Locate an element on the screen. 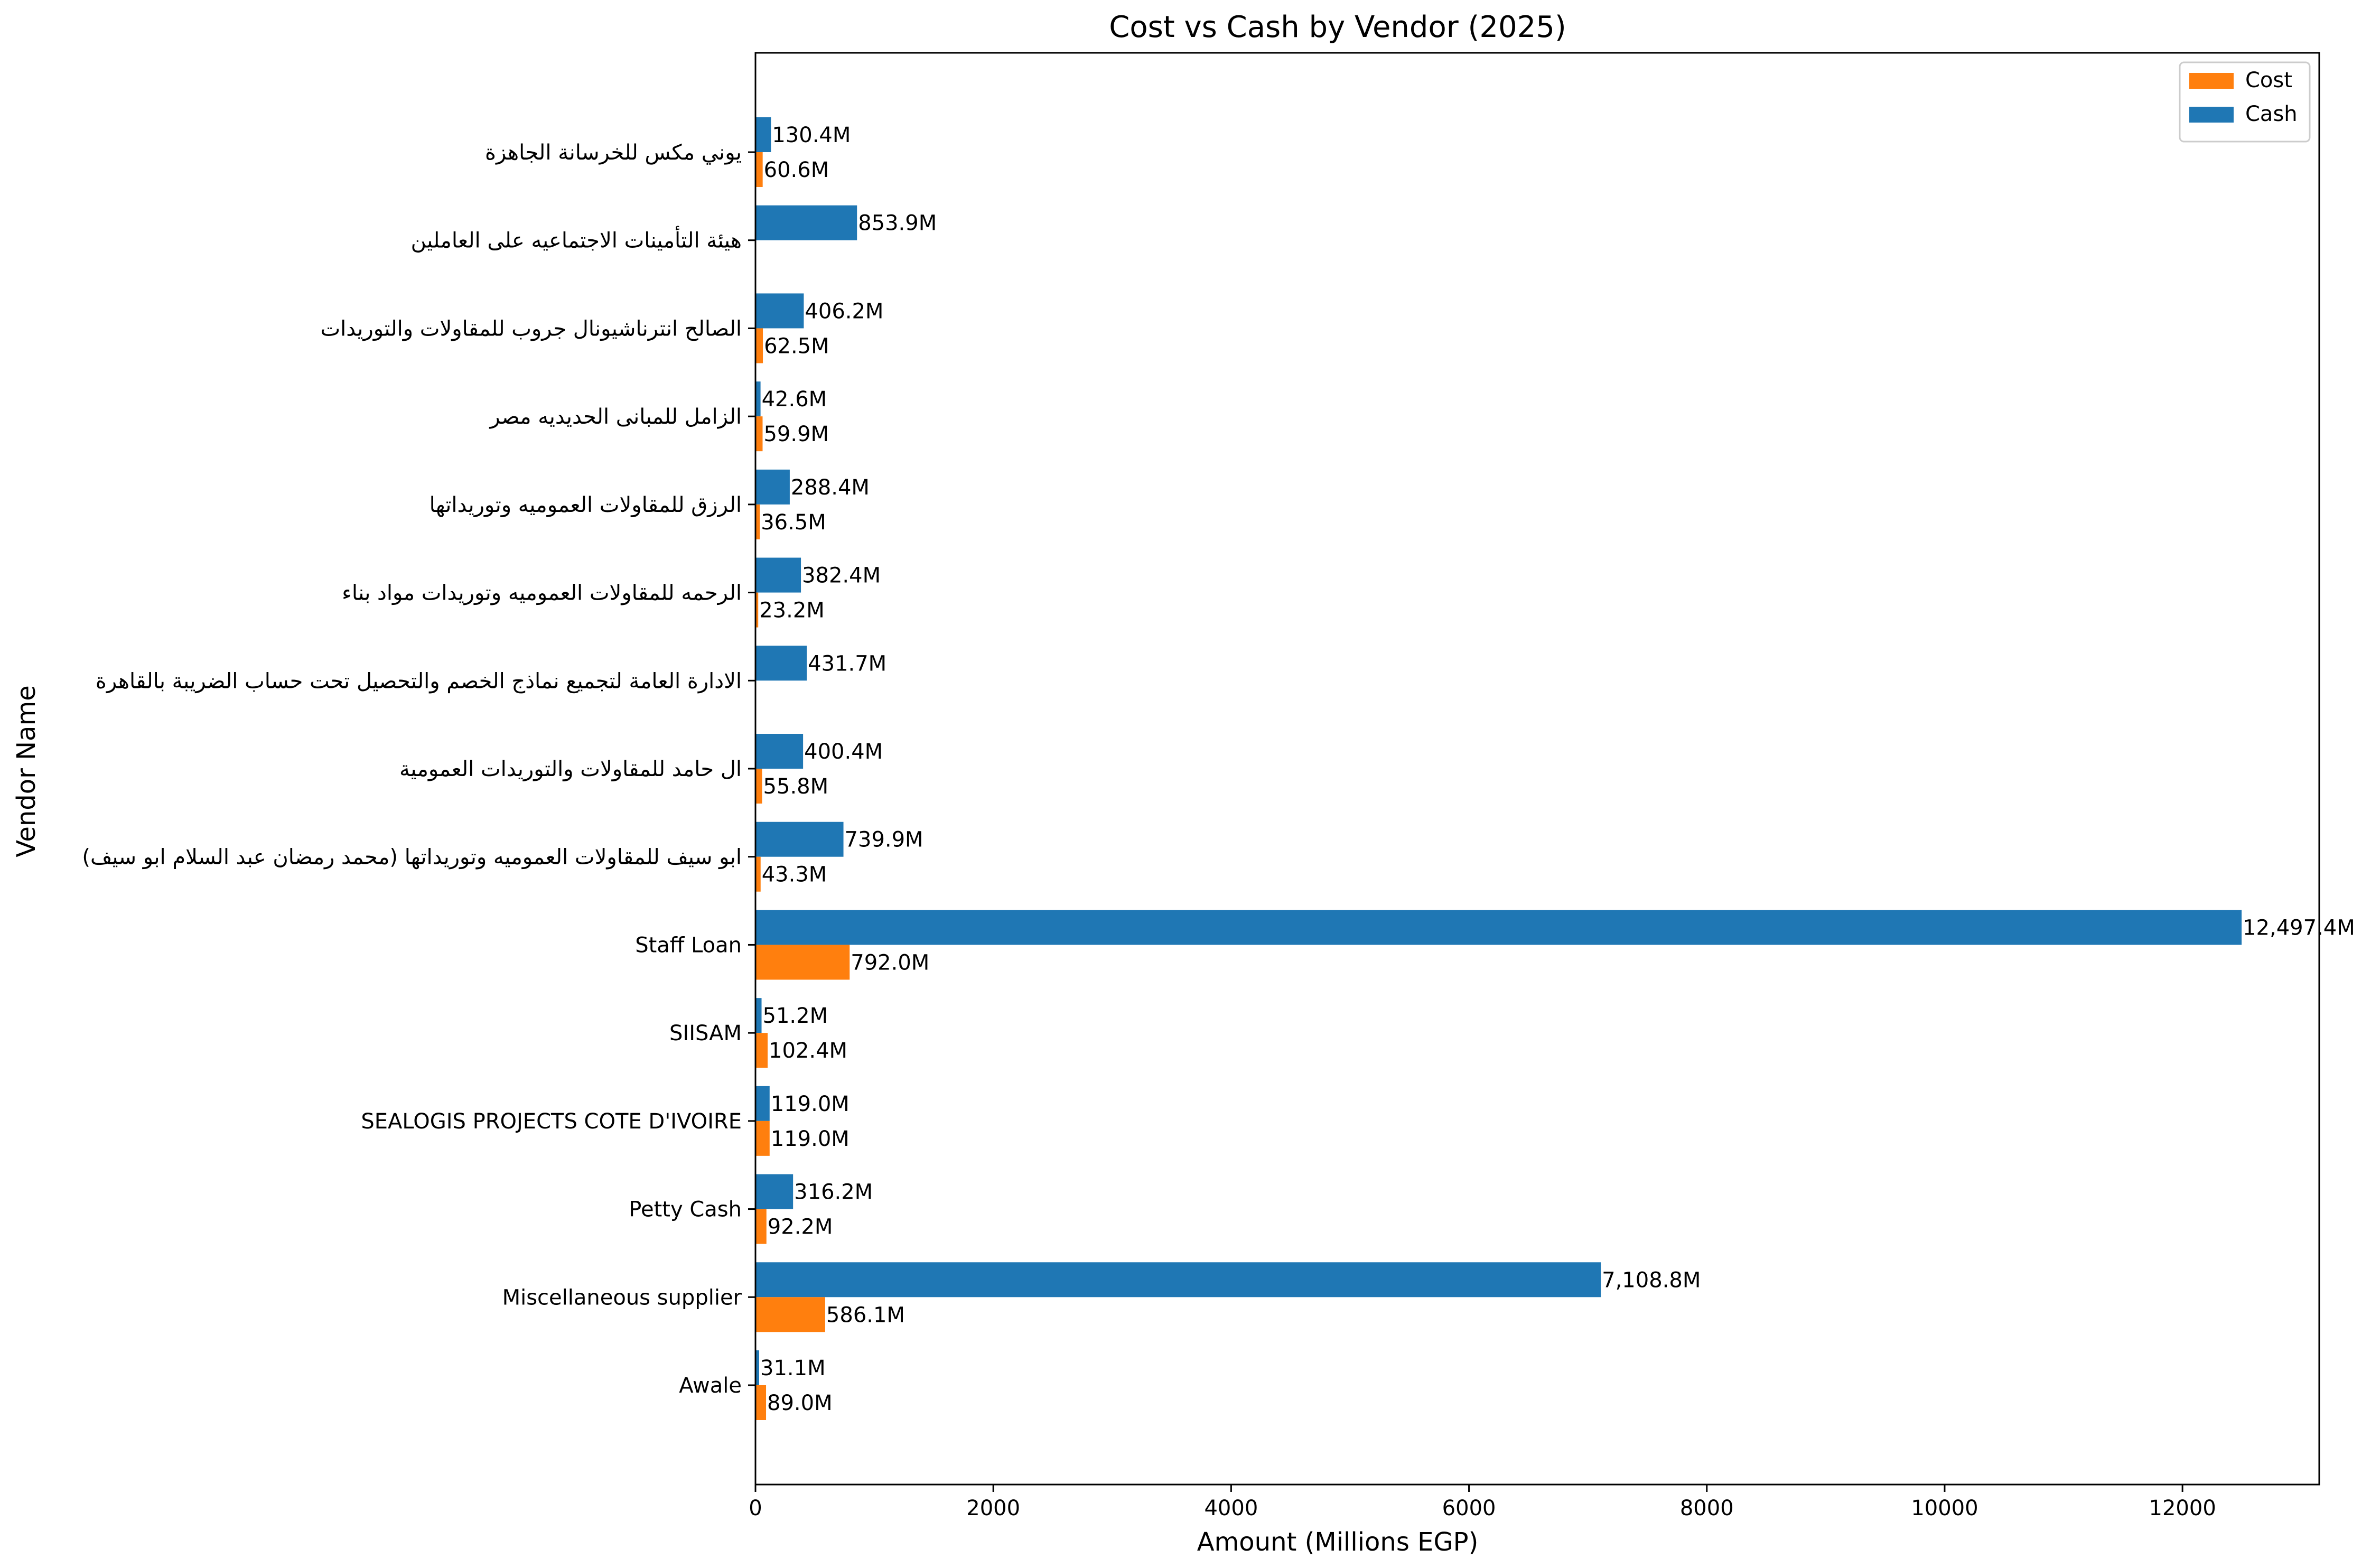 The height and width of the screenshot is (1568, 2371). cost-bar-label: 62.5M is located at coordinates (796, 346).